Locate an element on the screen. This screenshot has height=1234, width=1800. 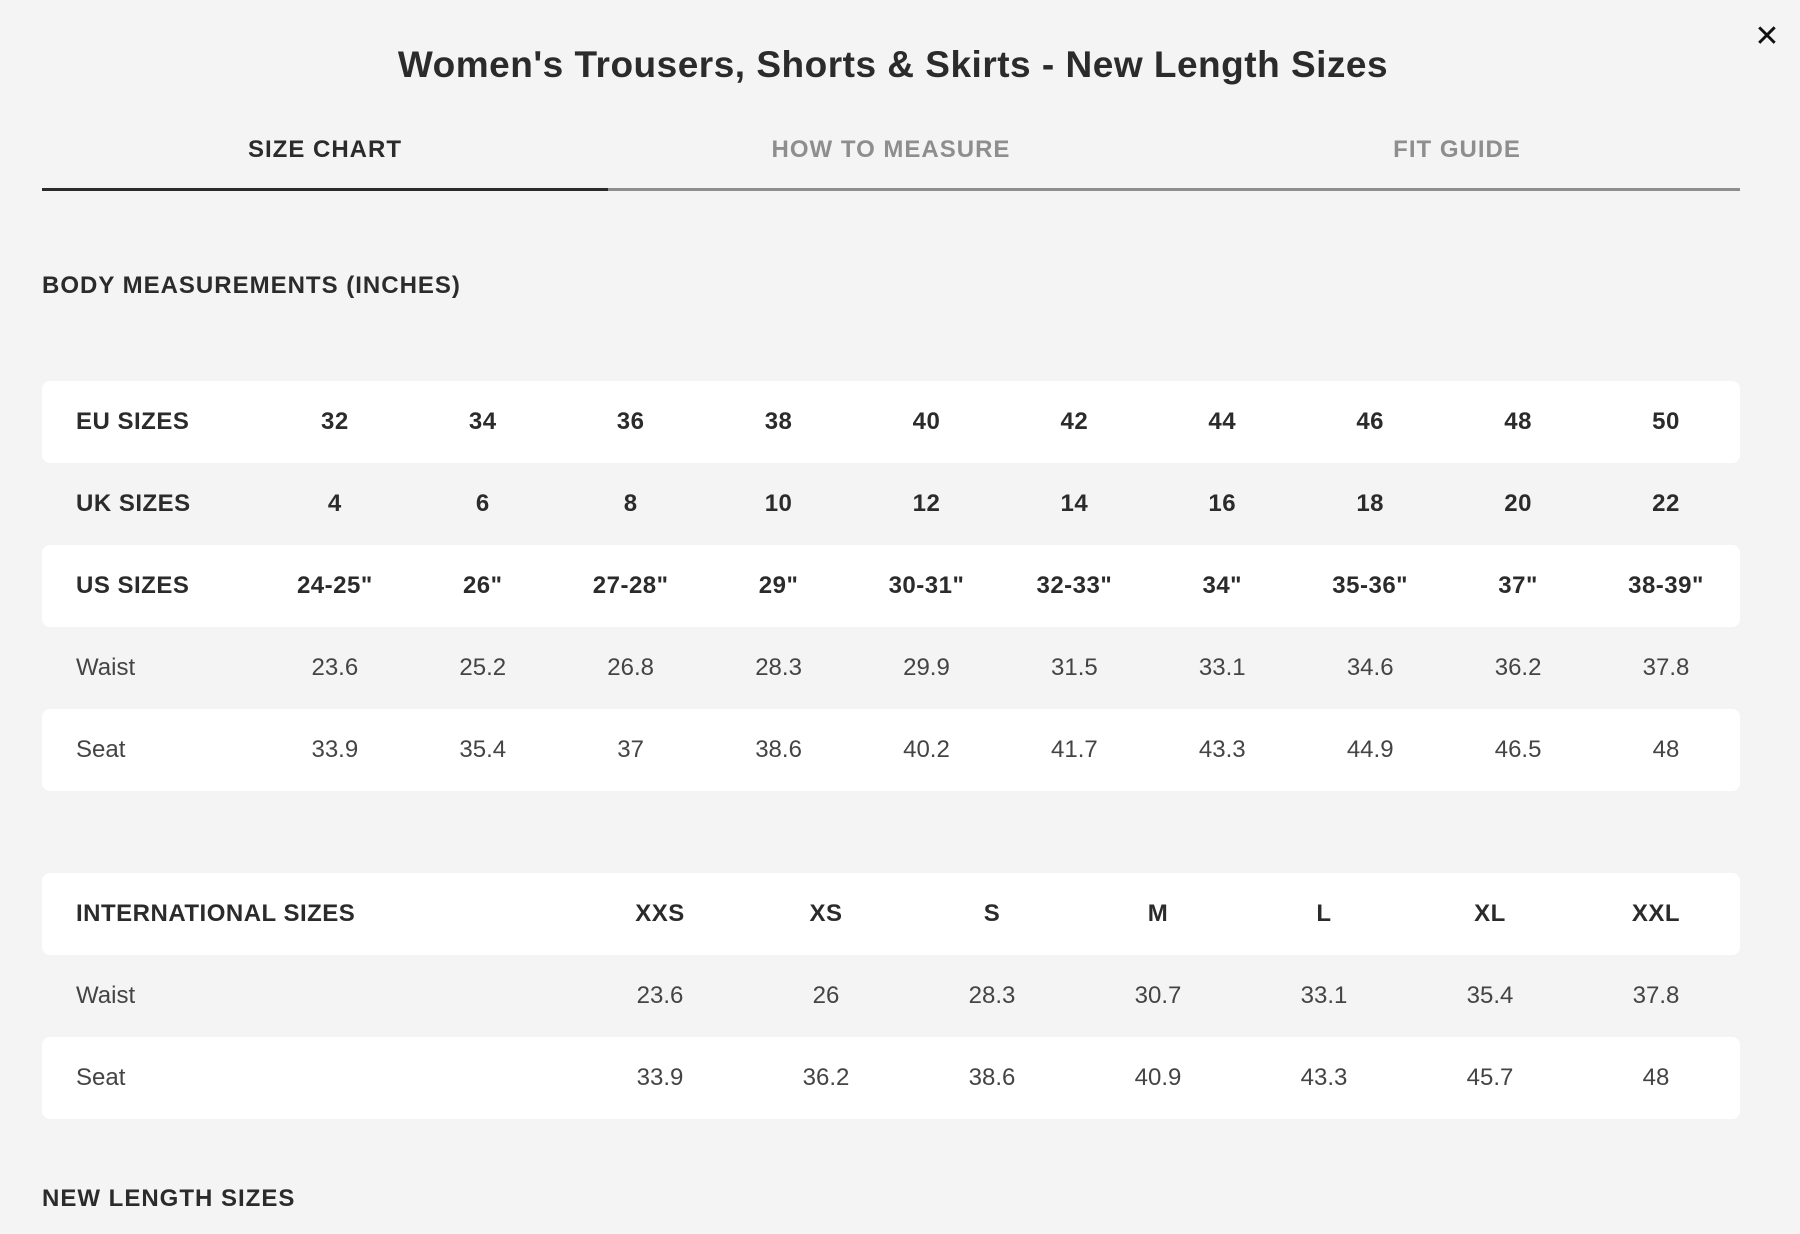
table-cell: 27-28" is located at coordinates (630, 585).